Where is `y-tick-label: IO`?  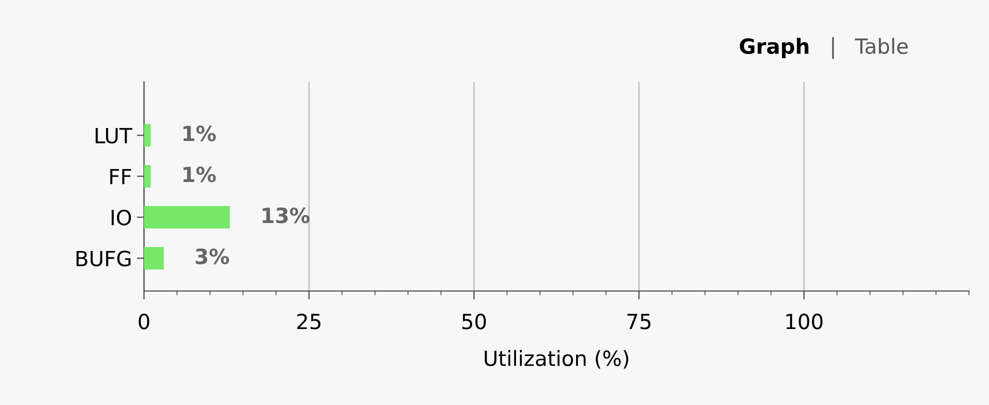
y-tick-label: IO is located at coordinates (122, 218).